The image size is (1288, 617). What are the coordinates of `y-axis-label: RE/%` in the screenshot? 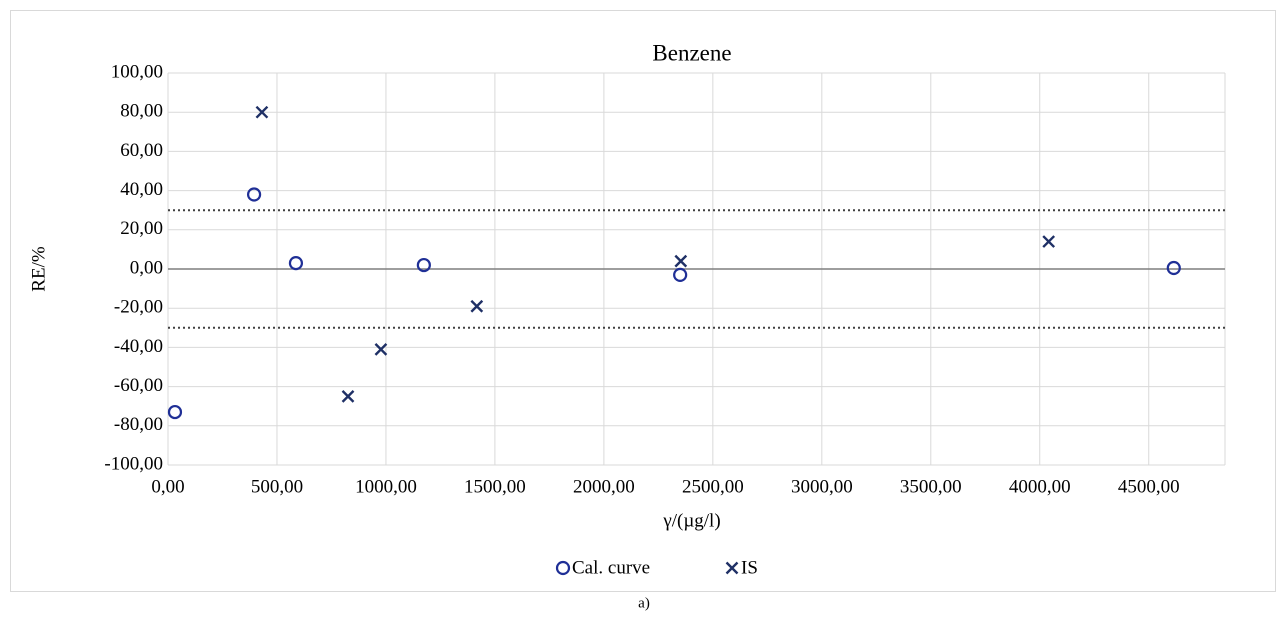 It's located at (38, 269).